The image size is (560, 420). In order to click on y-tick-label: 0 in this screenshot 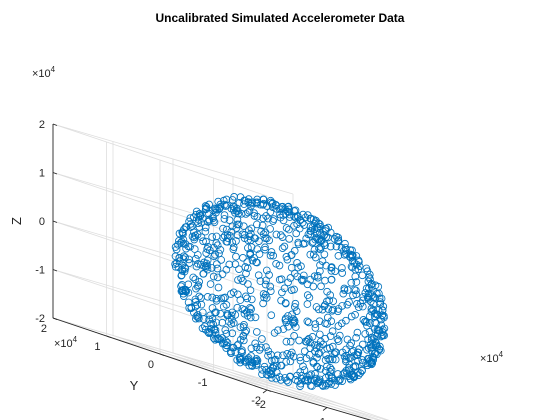, I will do `click(151, 365)`.